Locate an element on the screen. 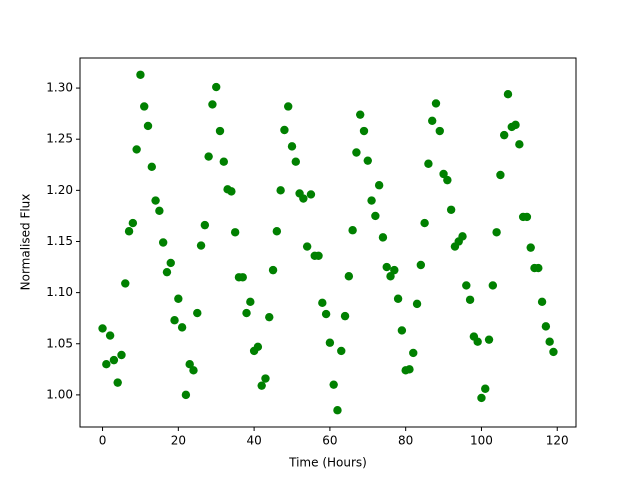 This screenshot has width=640, height=480. y-tick-label: 1.20 is located at coordinates (59, 190).